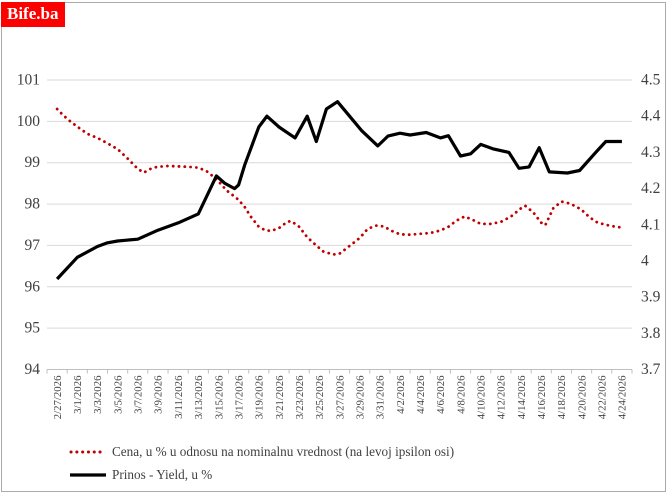  Describe the element at coordinates (542, 397) in the screenshot. I see `date-tick-label: 4/16/2026` at that location.